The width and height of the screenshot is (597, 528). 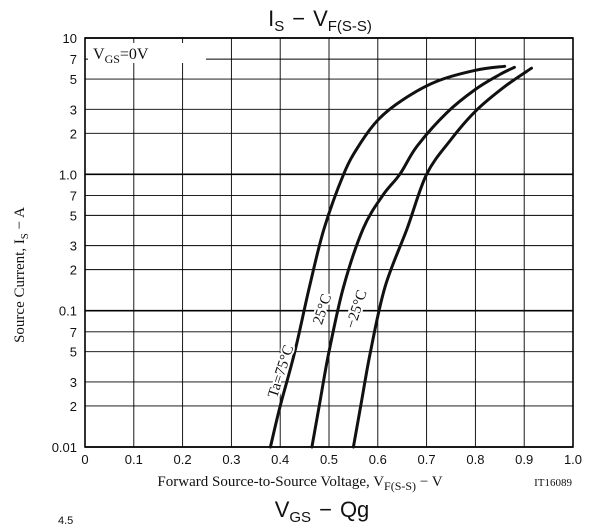 I want to click on chart-title: IS − VF(S-S), so click(x=320, y=20).